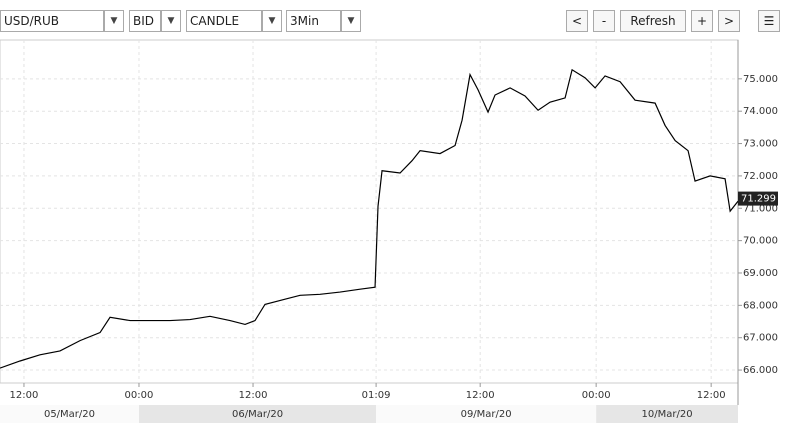 The image size is (789, 436). I want to click on side-select: BID, so click(145, 21).